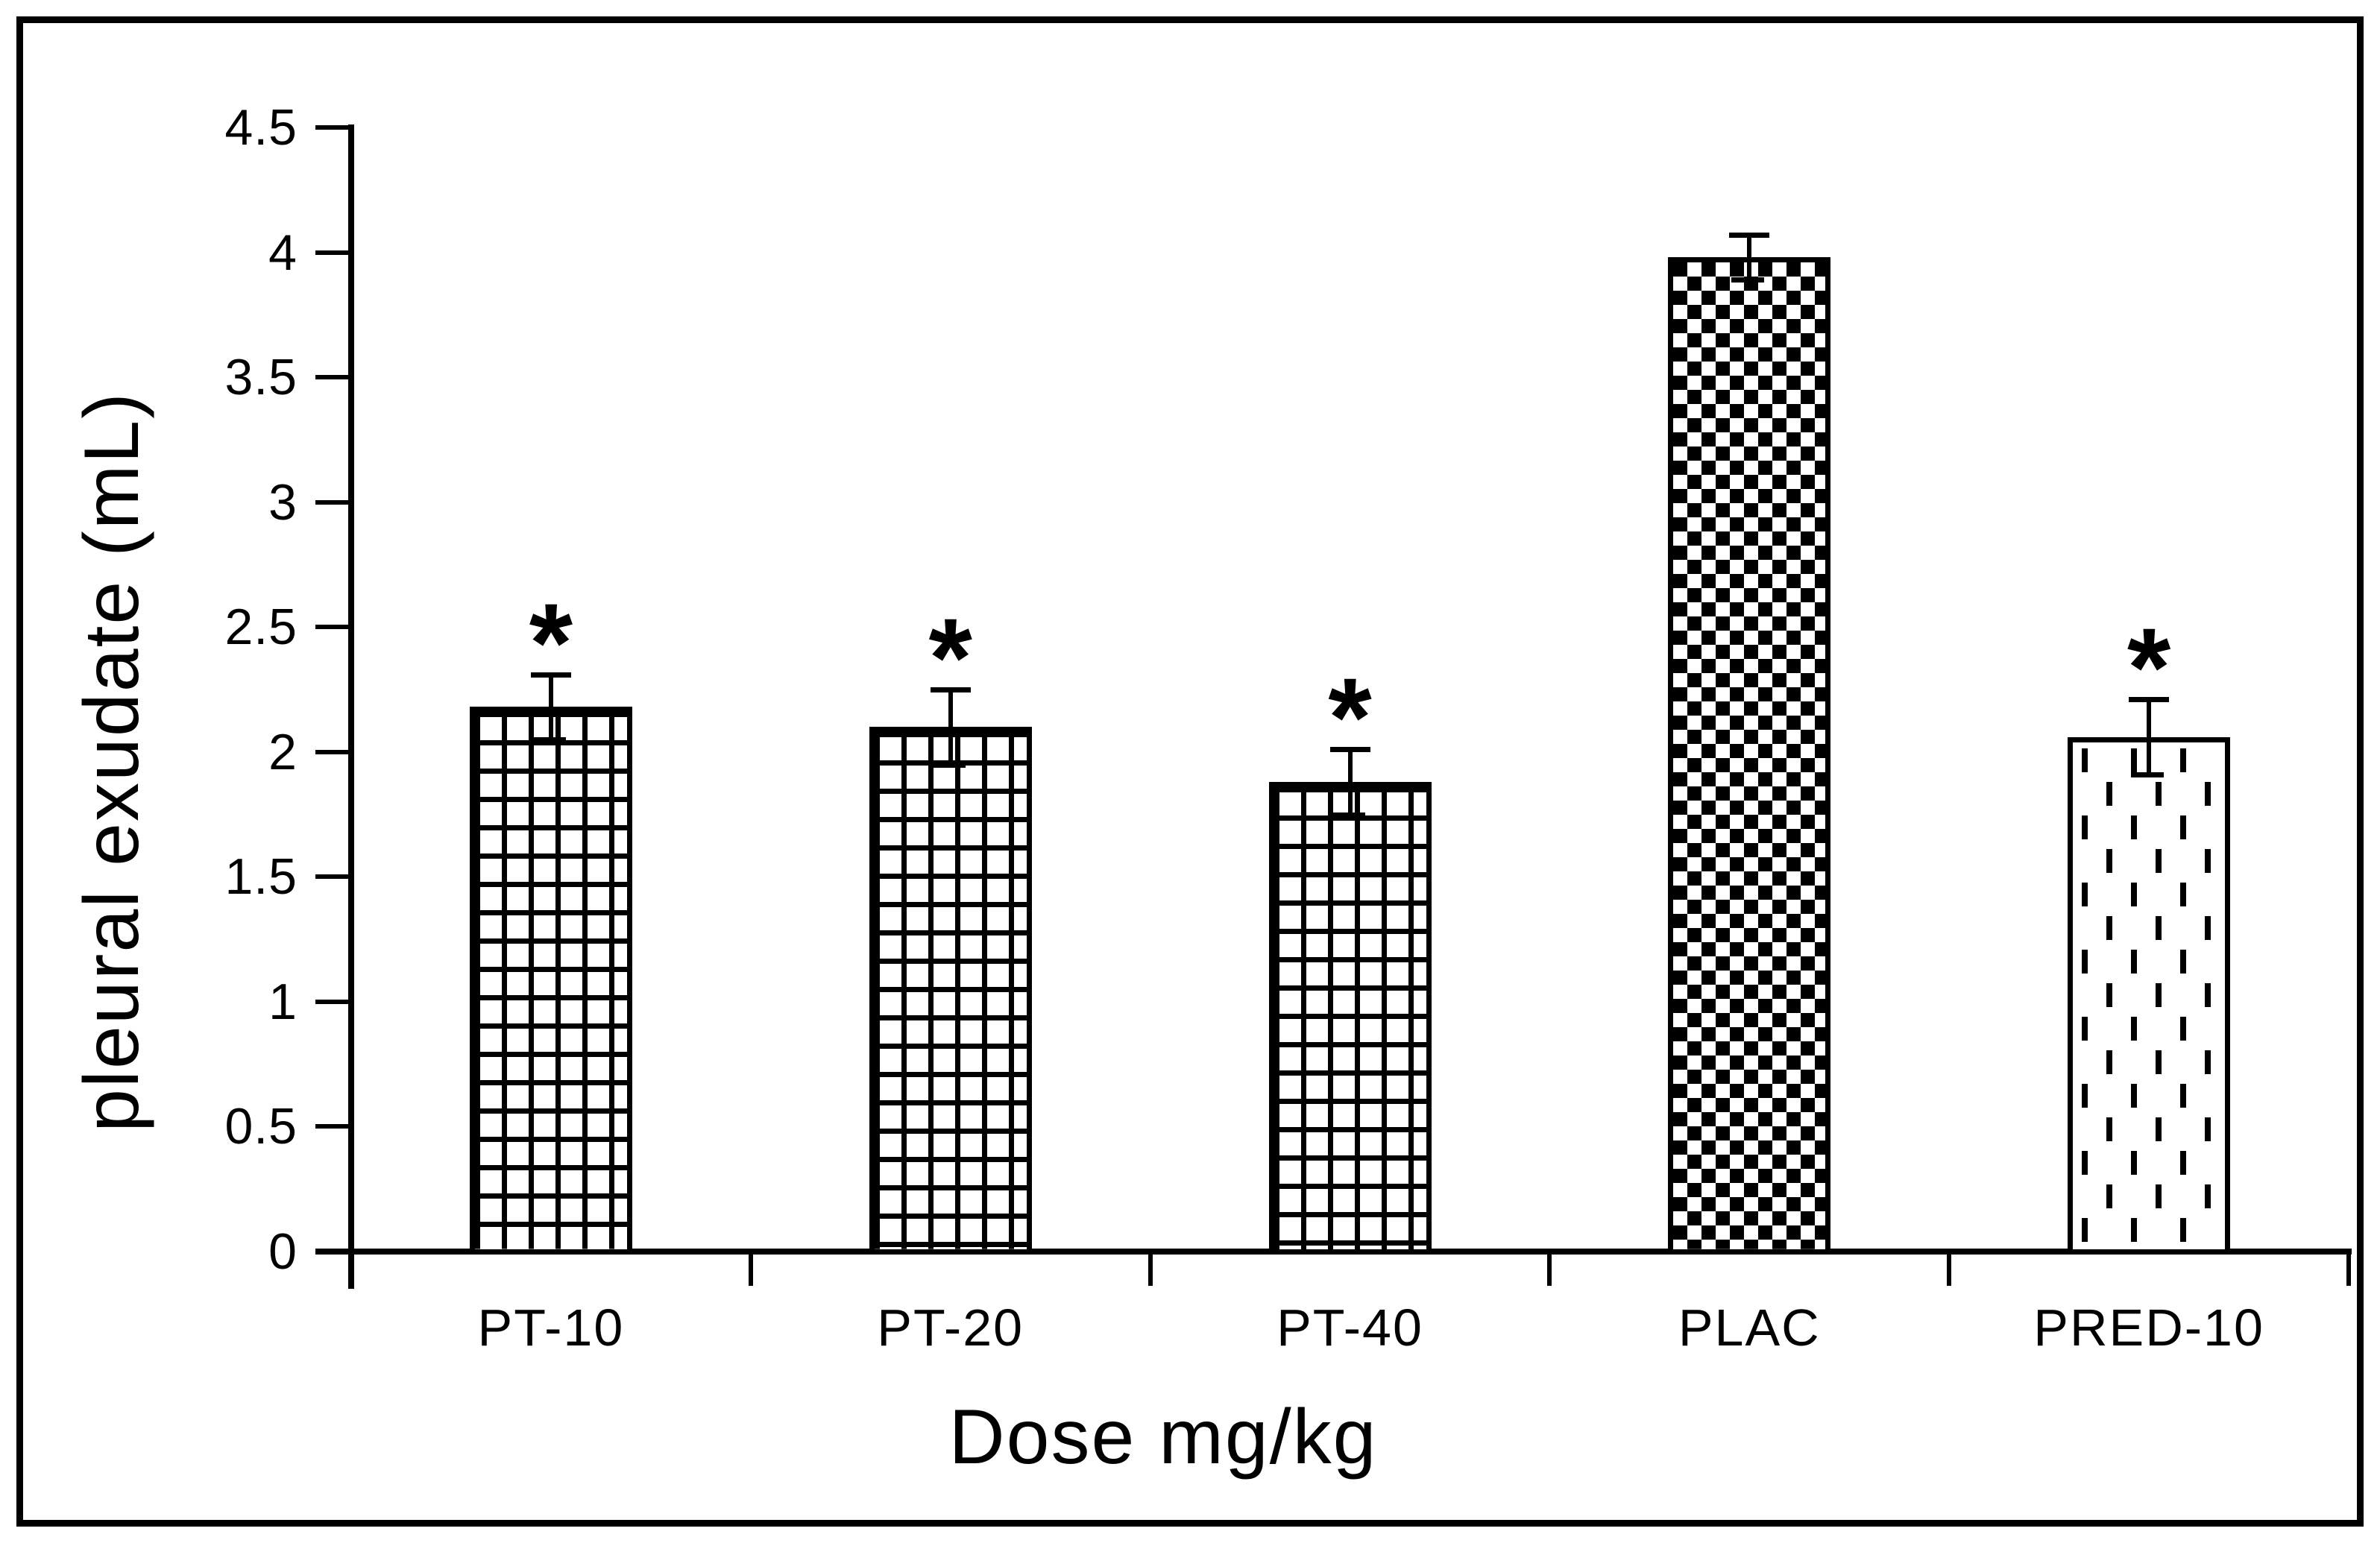 The image size is (2380, 1543). Describe the element at coordinates (283, 751) in the screenshot. I see `y-tick-label: 2` at that location.